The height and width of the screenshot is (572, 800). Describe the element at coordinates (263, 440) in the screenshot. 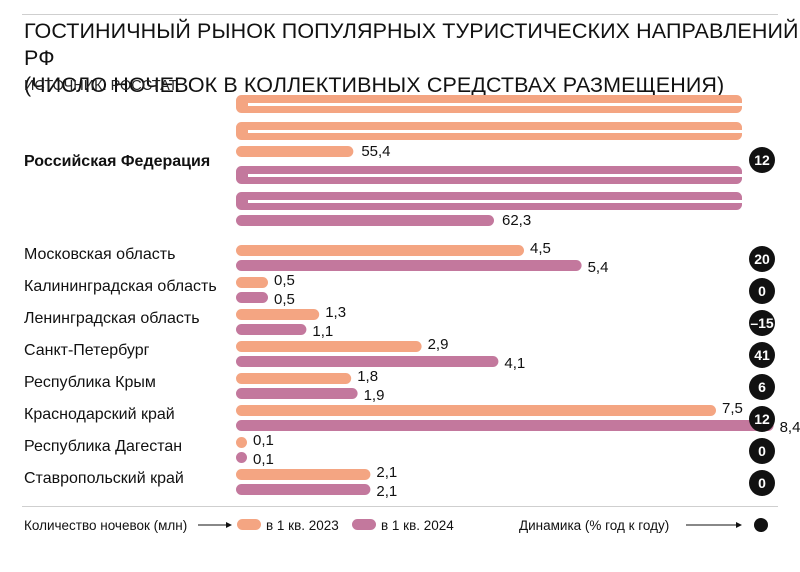

I see `value-label-2023: 0,1` at that location.